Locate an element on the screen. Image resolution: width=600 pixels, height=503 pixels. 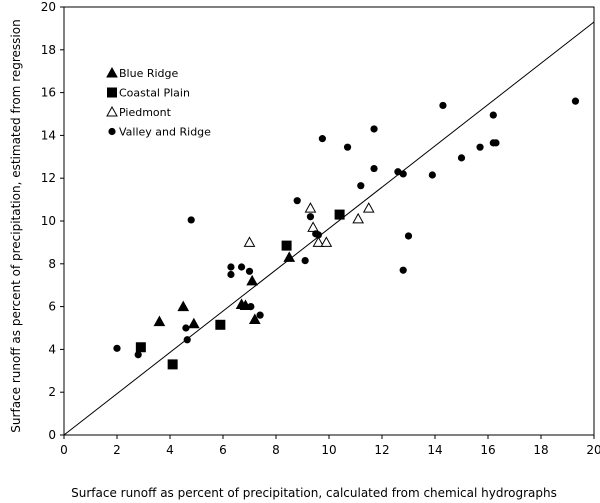
x-tick-label: 6 is located at coordinates (223, 450).